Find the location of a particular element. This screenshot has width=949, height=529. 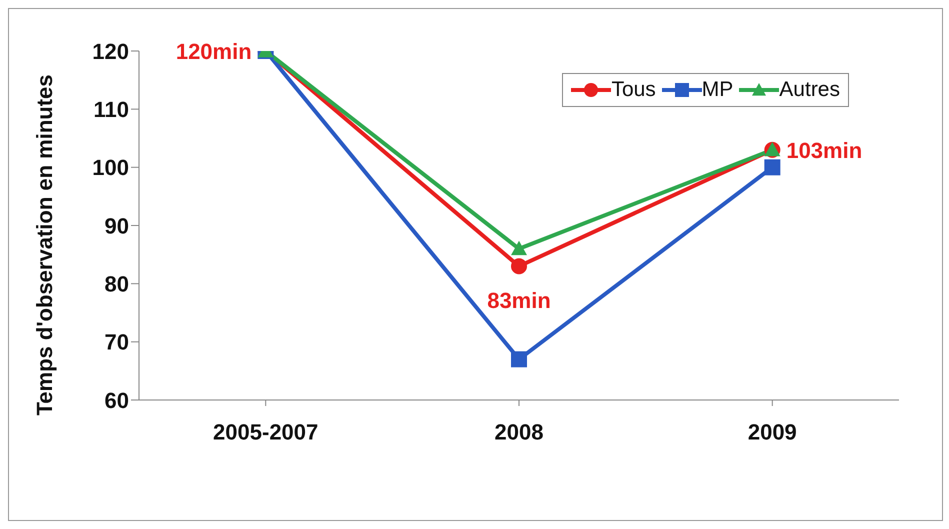

y-tick-label: 100 is located at coordinates (110, 167).